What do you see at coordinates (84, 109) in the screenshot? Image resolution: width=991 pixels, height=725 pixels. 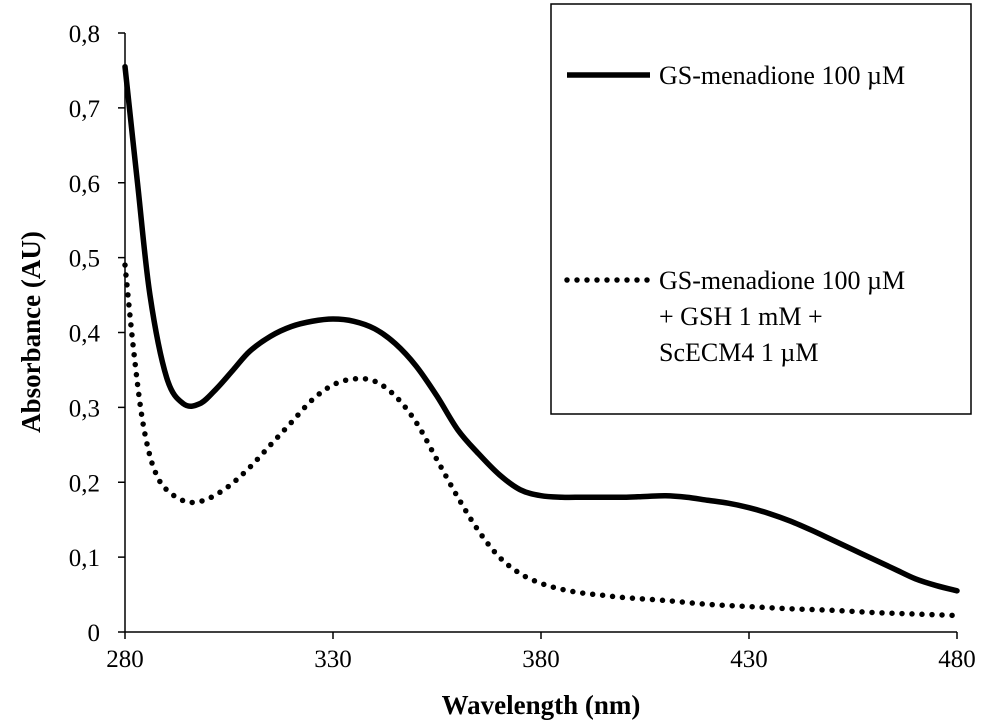 I see `y-tick-label: 0,7` at bounding box center [84, 109].